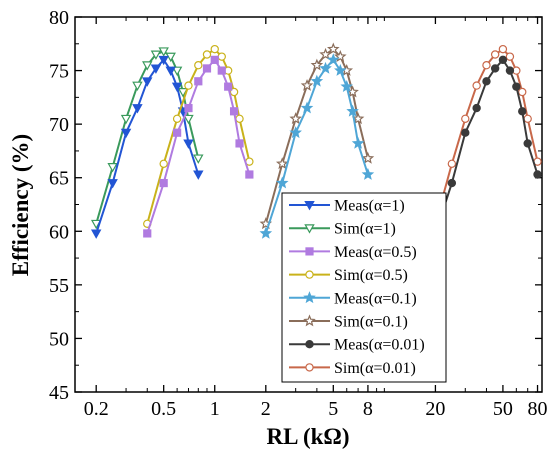 The width and height of the screenshot is (550, 455). Describe the element at coordinates (353, 252) in the screenshot. I see `legend-entry: Meas(α=0.5)` at that location.